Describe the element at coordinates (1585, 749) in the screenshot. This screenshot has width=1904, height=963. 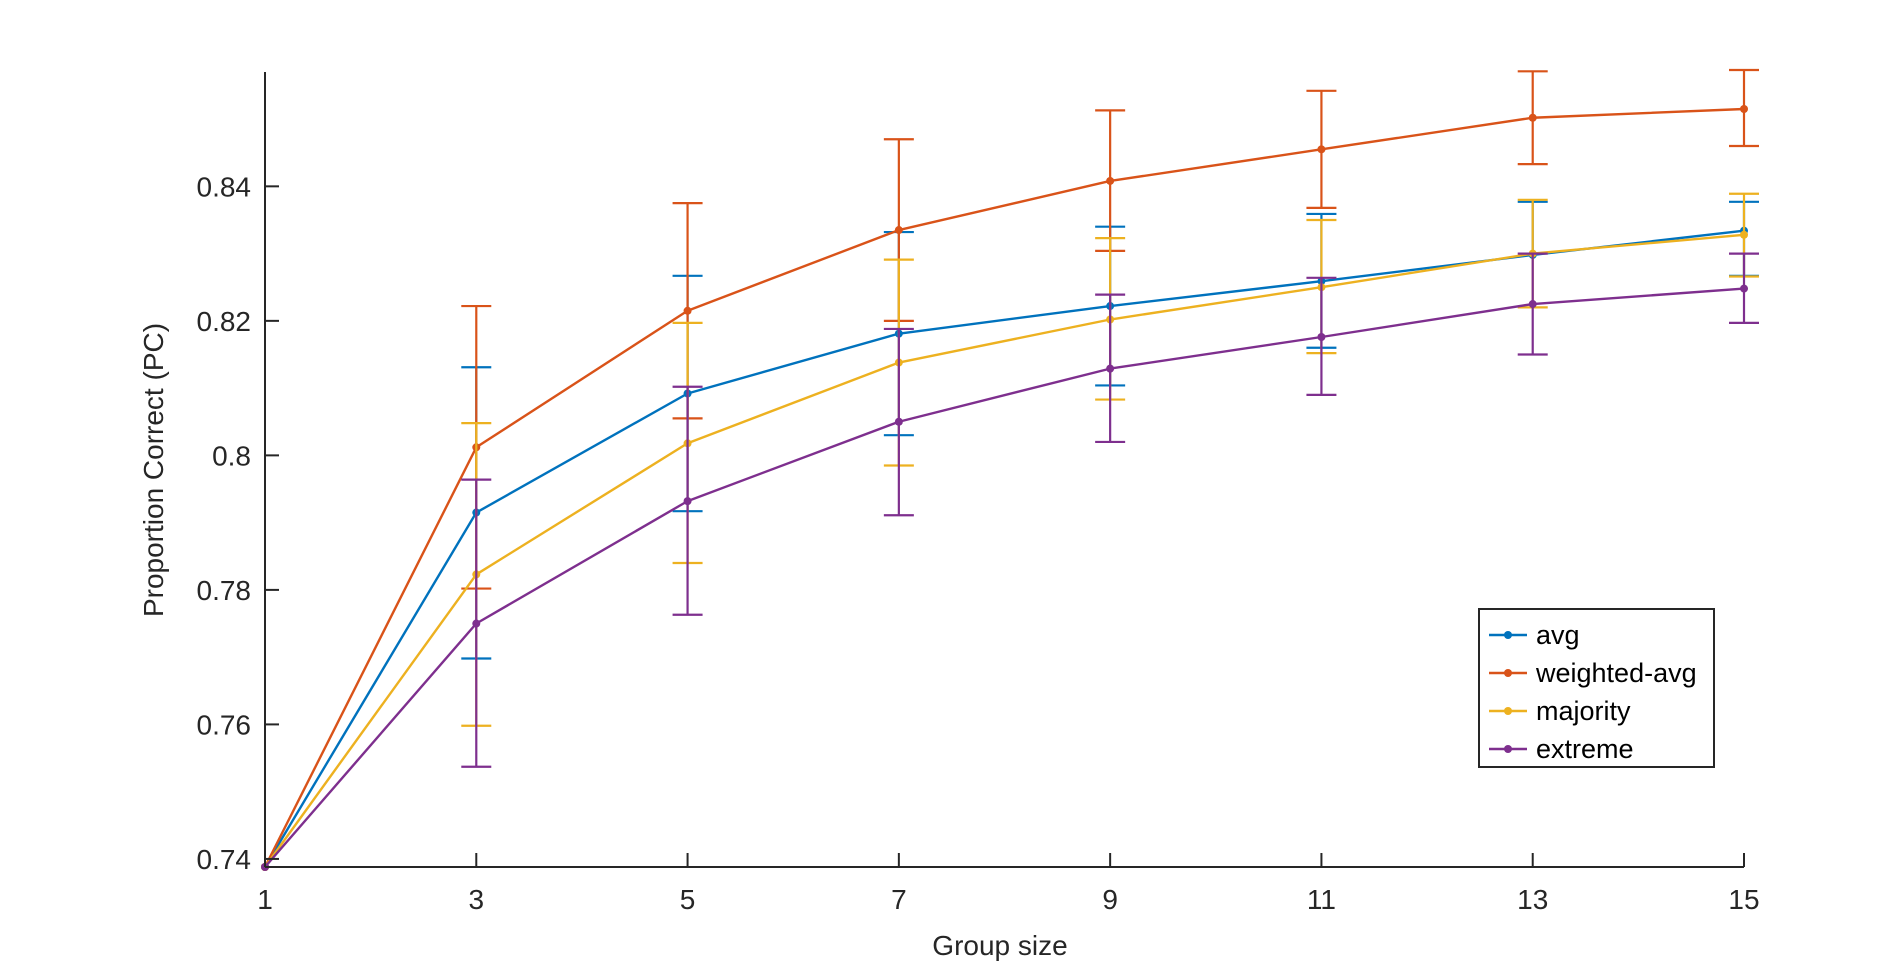
I see `legend-label: extreme` at that location.